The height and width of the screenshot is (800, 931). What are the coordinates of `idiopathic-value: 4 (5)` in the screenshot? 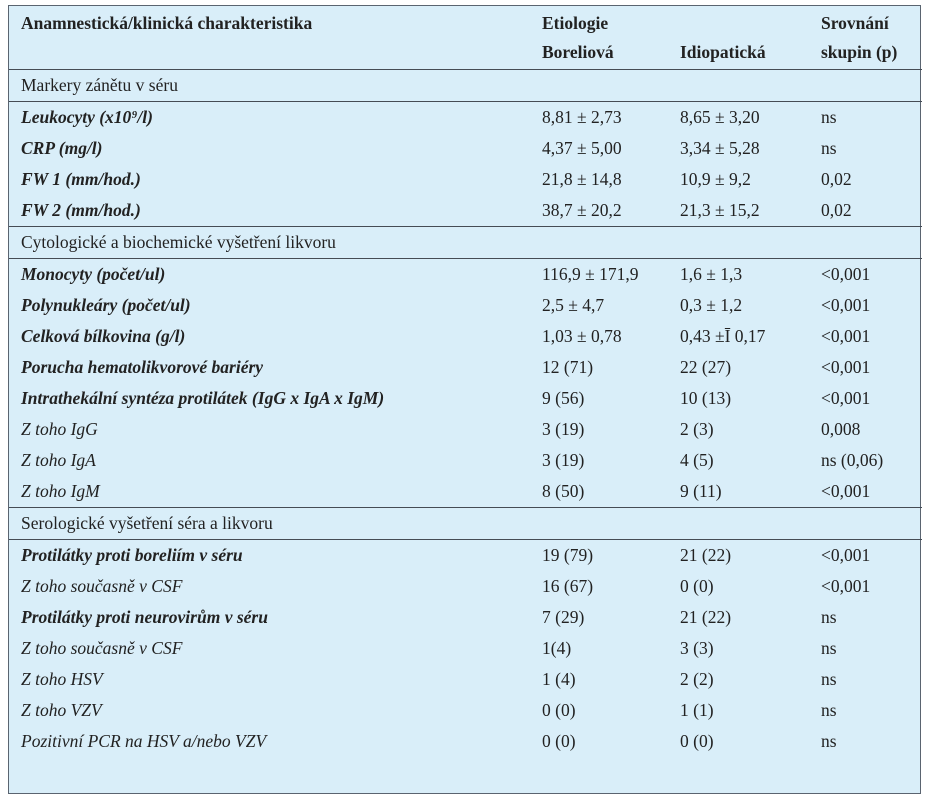 It's located at (697, 460).